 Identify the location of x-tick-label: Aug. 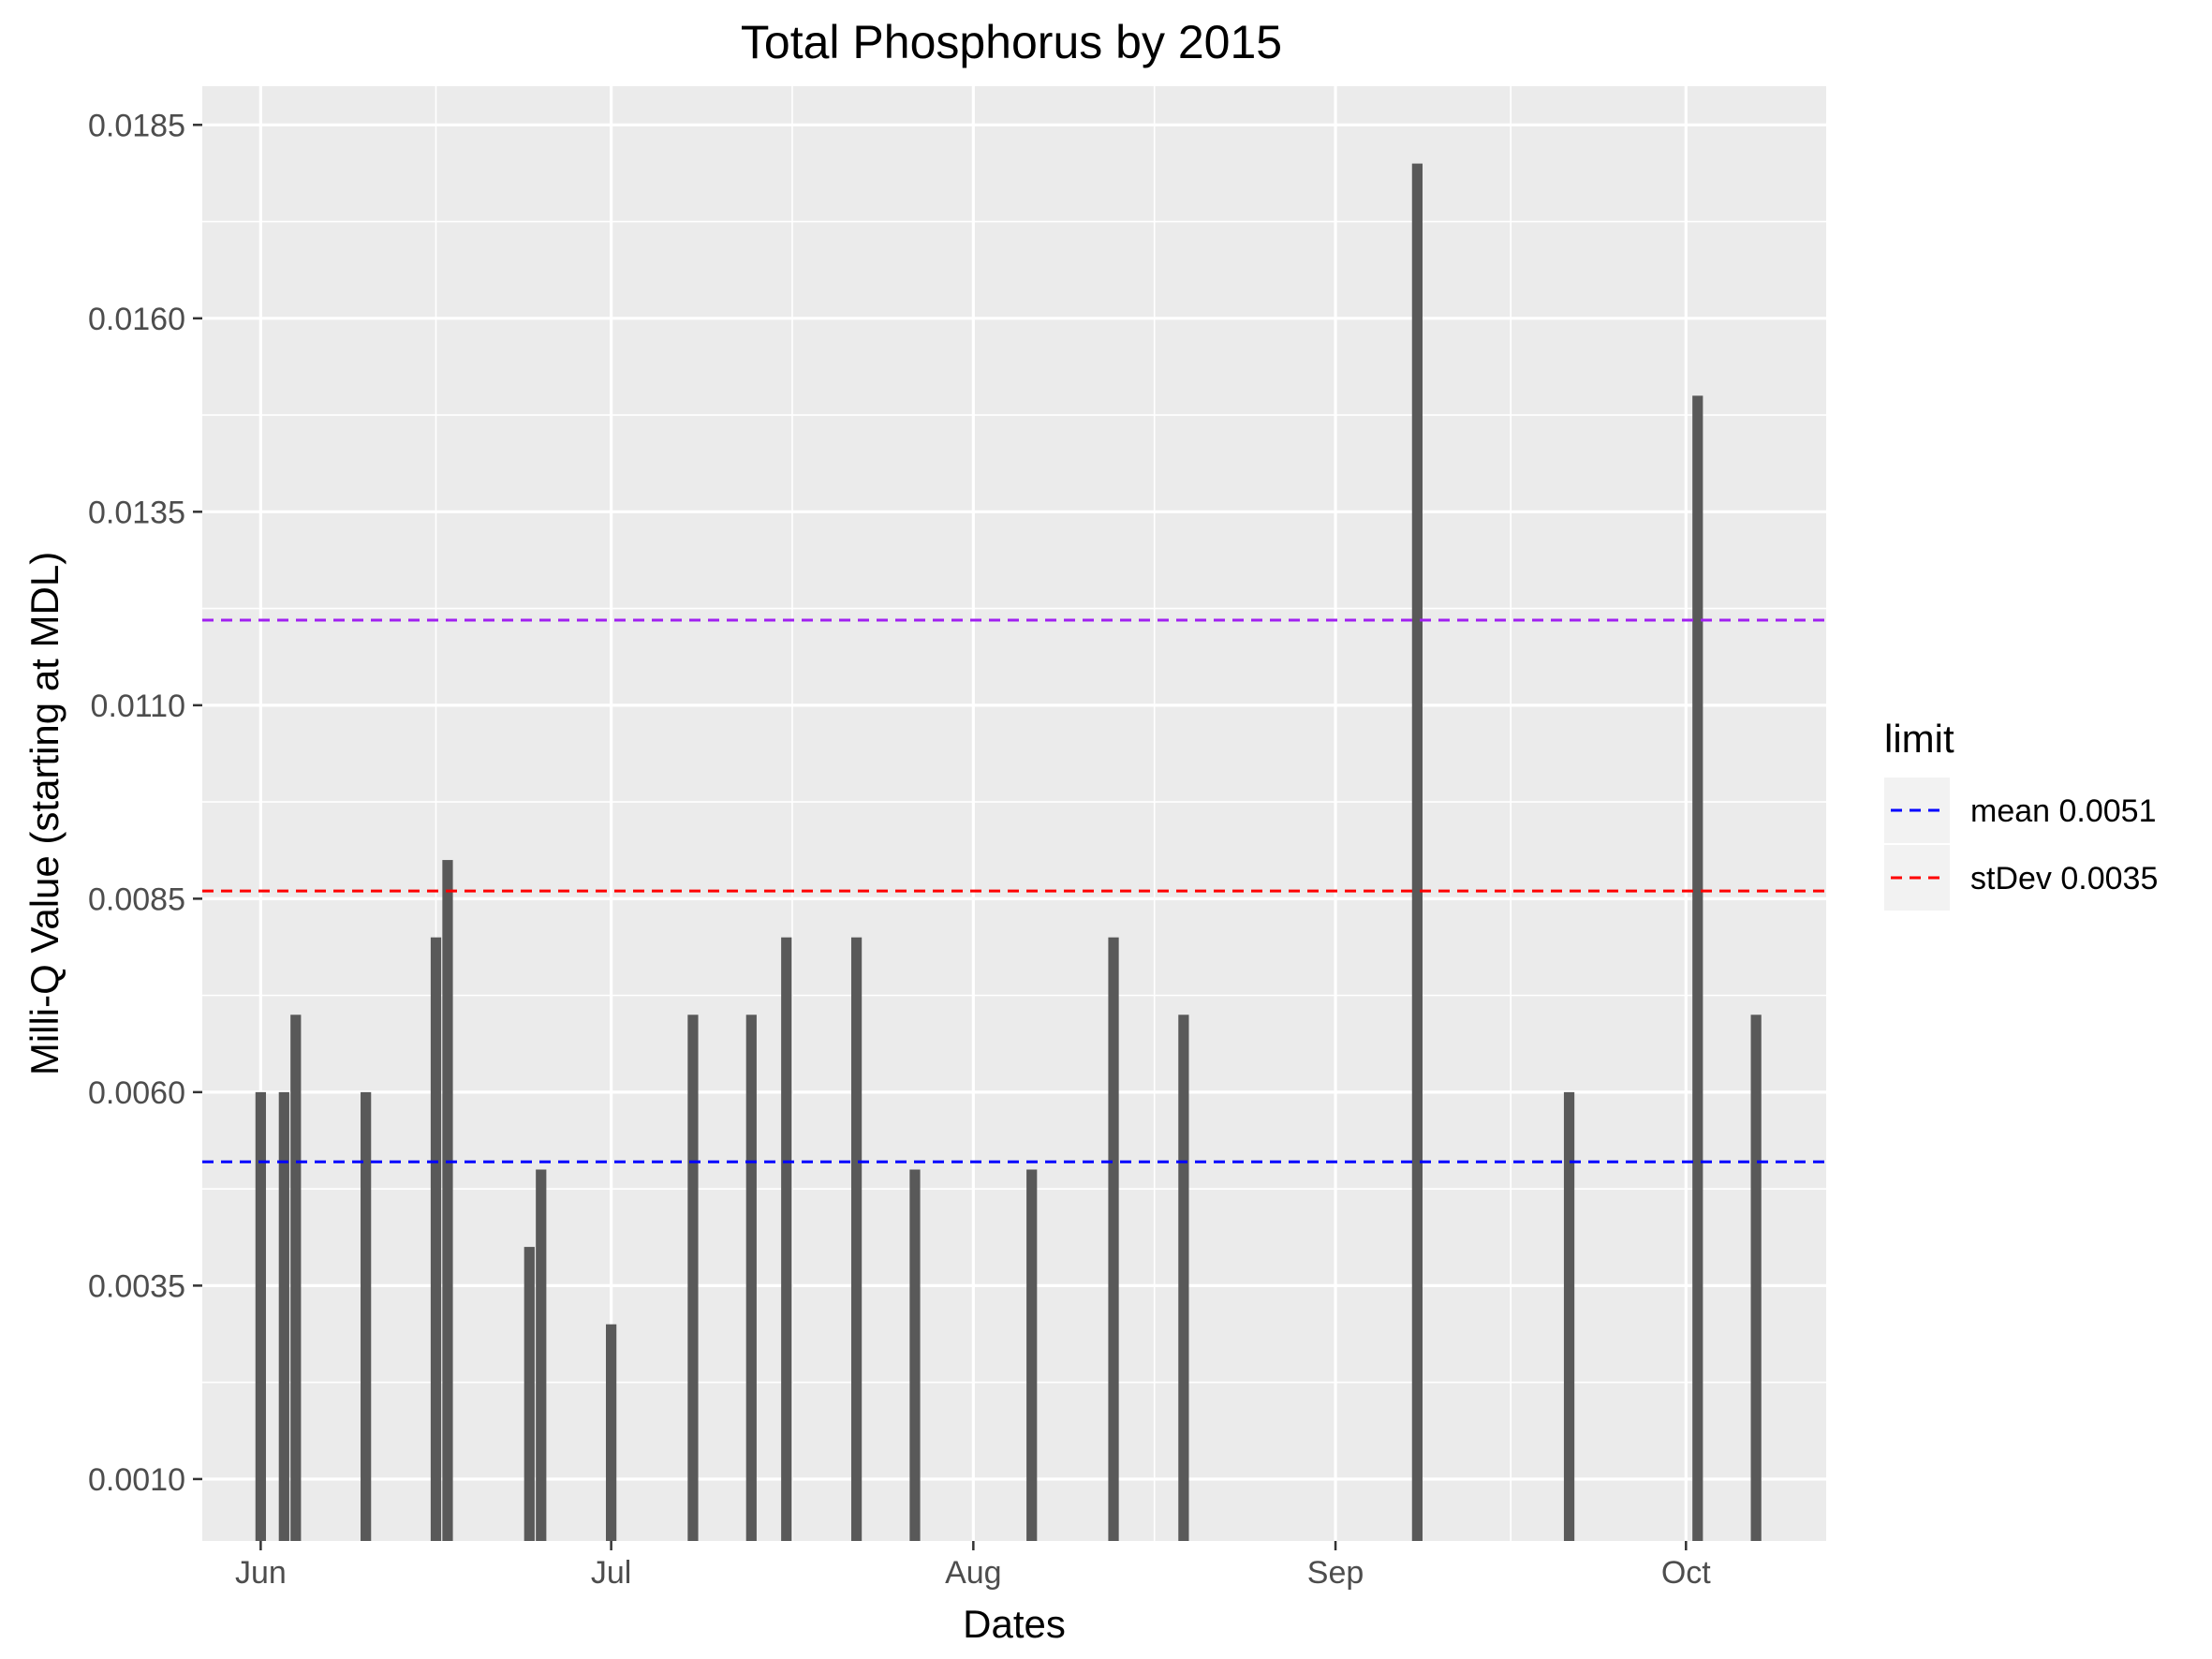
(974, 1573).